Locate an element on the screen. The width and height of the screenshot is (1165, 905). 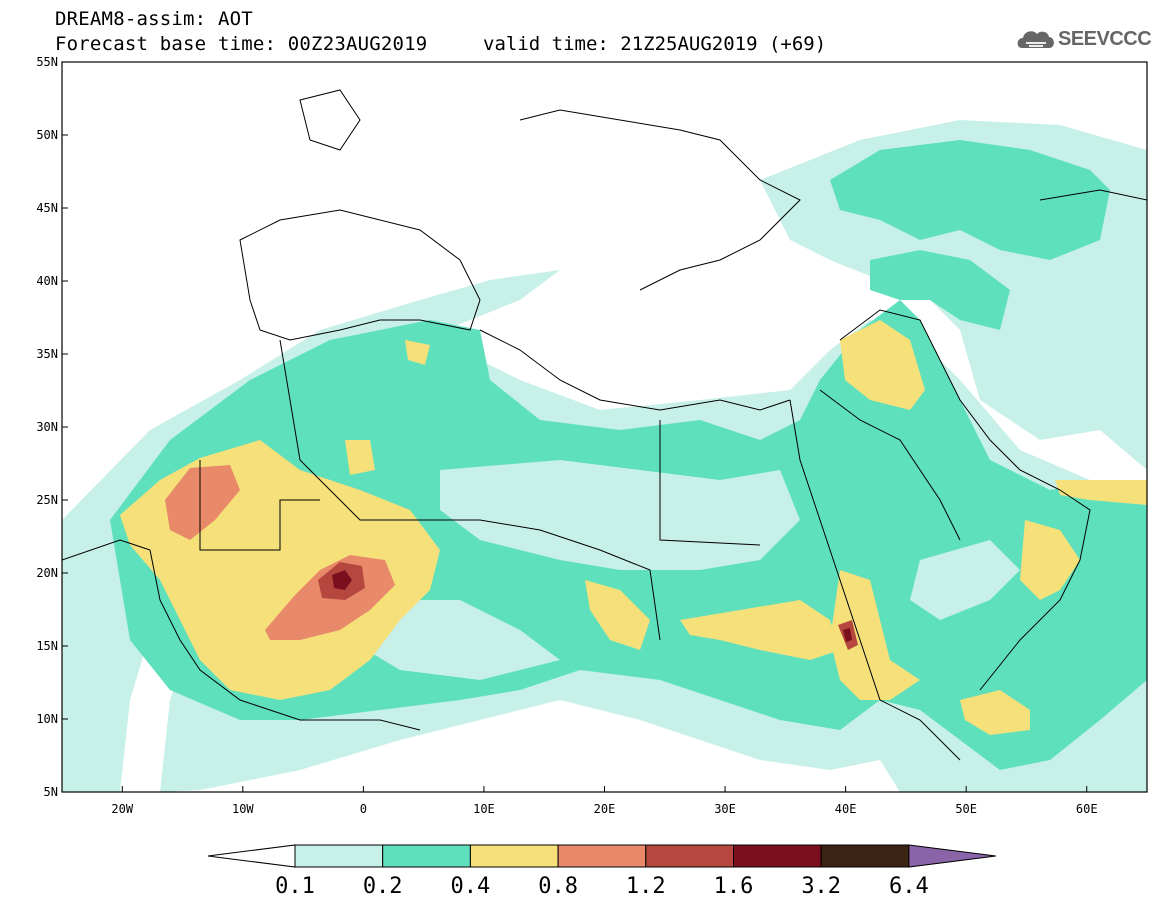
colorbar-label: 1.6 is located at coordinates (734, 886).